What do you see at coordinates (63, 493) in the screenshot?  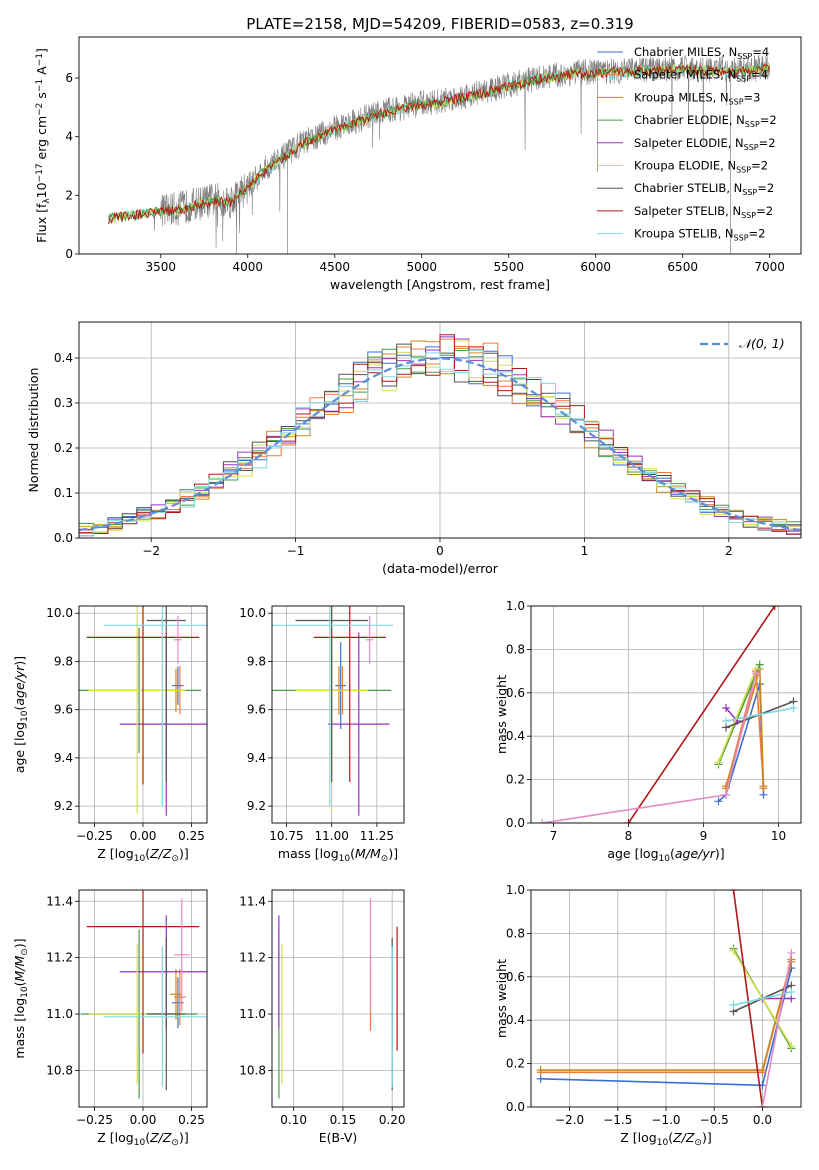 I see `y-tick-label: 0.1` at bounding box center [63, 493].